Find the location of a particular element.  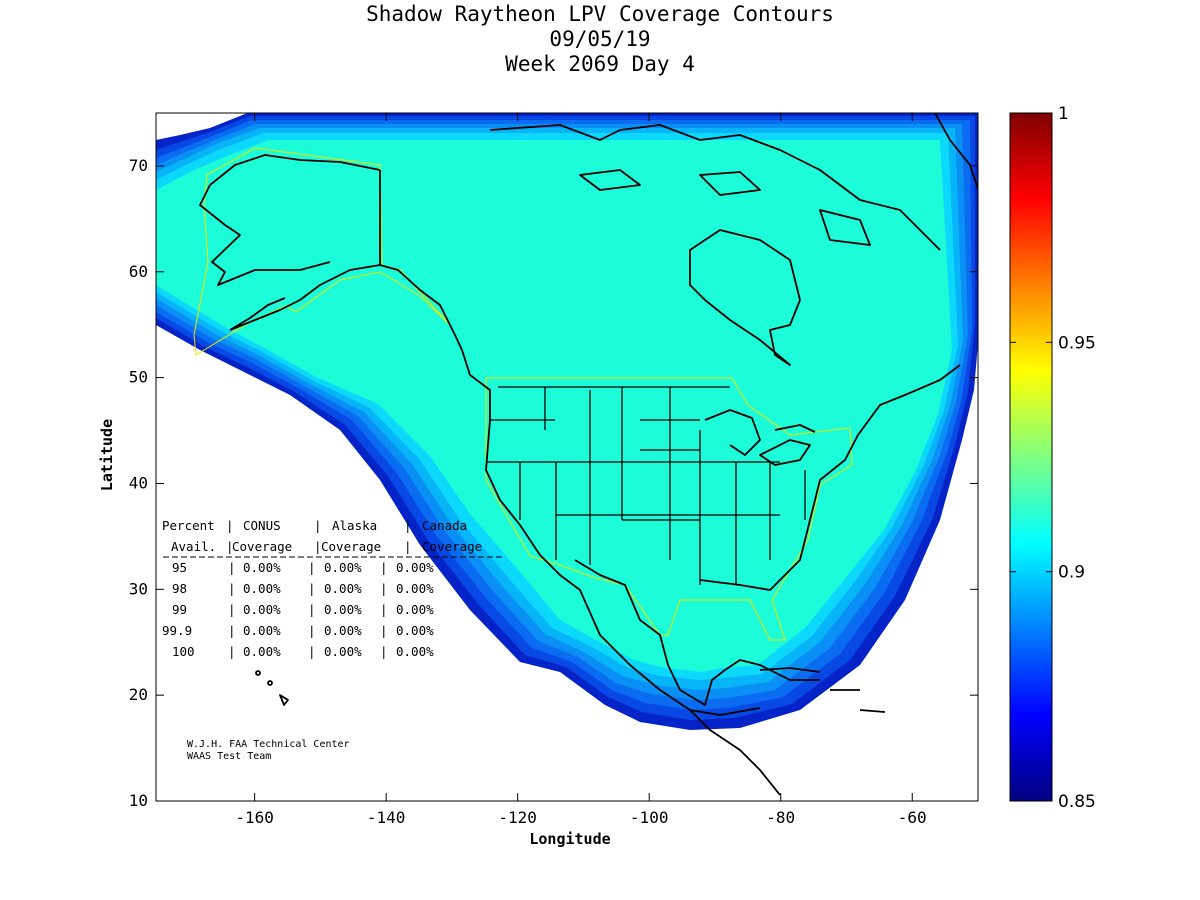

table-cell-percent: 99 is located at coordinates (179, 609).